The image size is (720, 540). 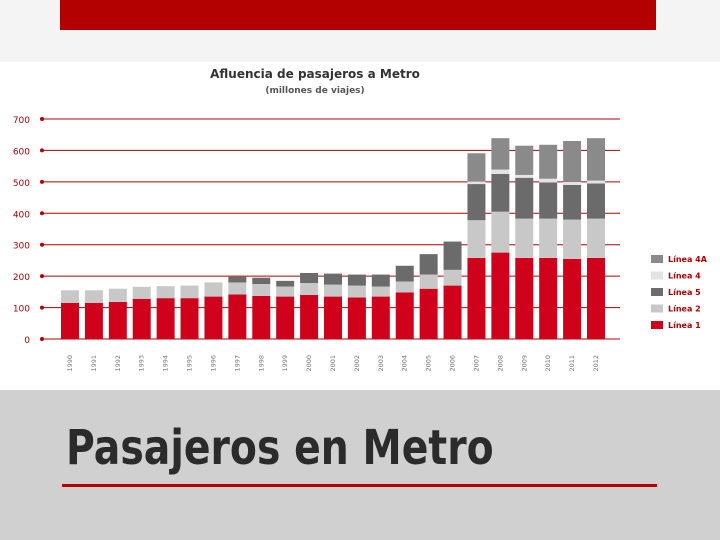 What do you see at coordinates (70, 363) in the screenshot?
I see `x-tick-label: 1990` at bounding box center [70, 363].